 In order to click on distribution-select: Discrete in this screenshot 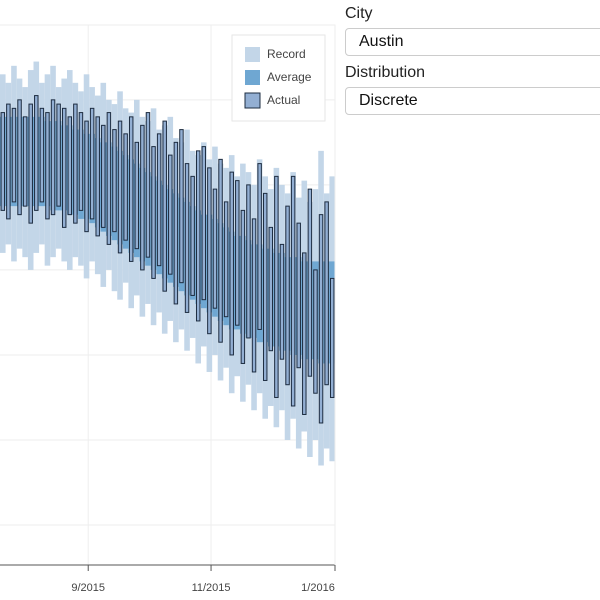, I will do `click(472, 101)`.